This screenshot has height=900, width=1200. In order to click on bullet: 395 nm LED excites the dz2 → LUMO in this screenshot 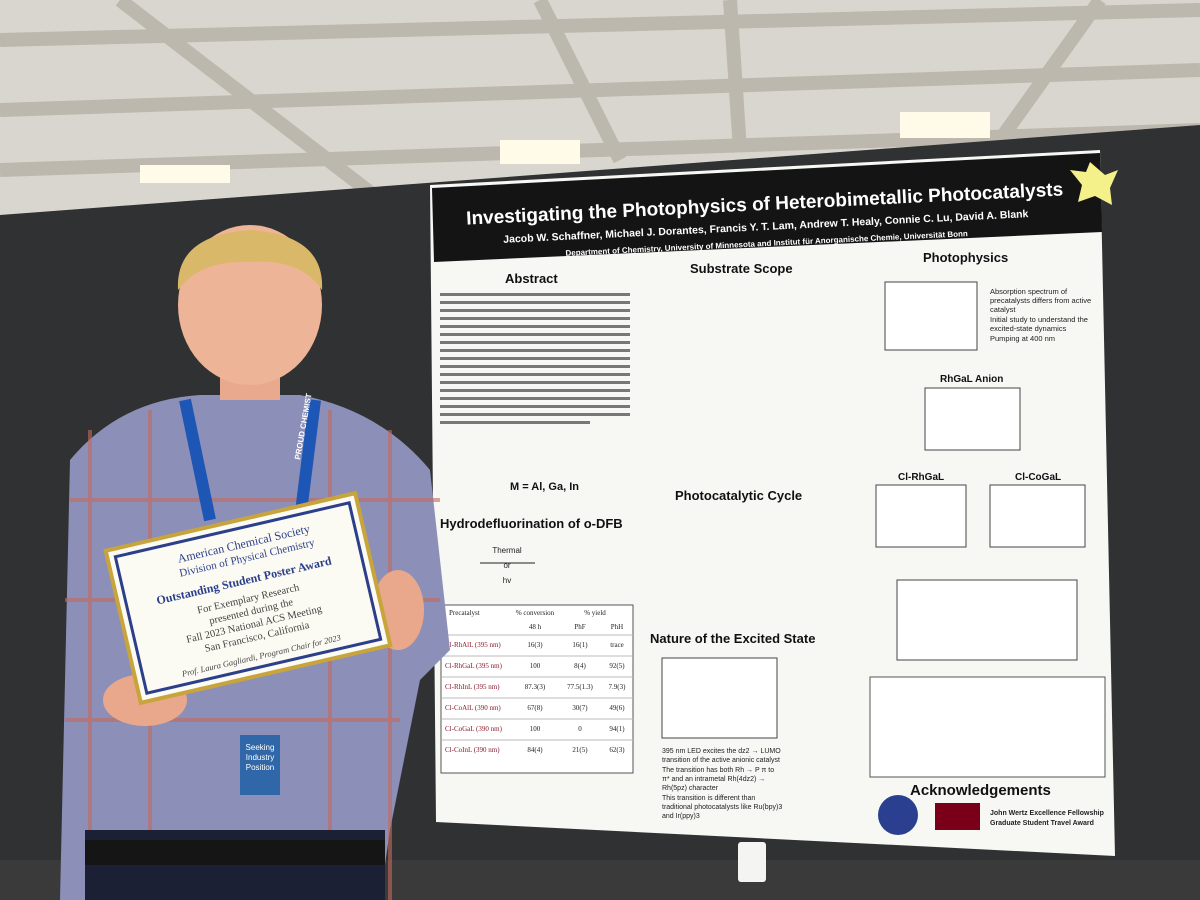, I will do `click(721, 751)`.